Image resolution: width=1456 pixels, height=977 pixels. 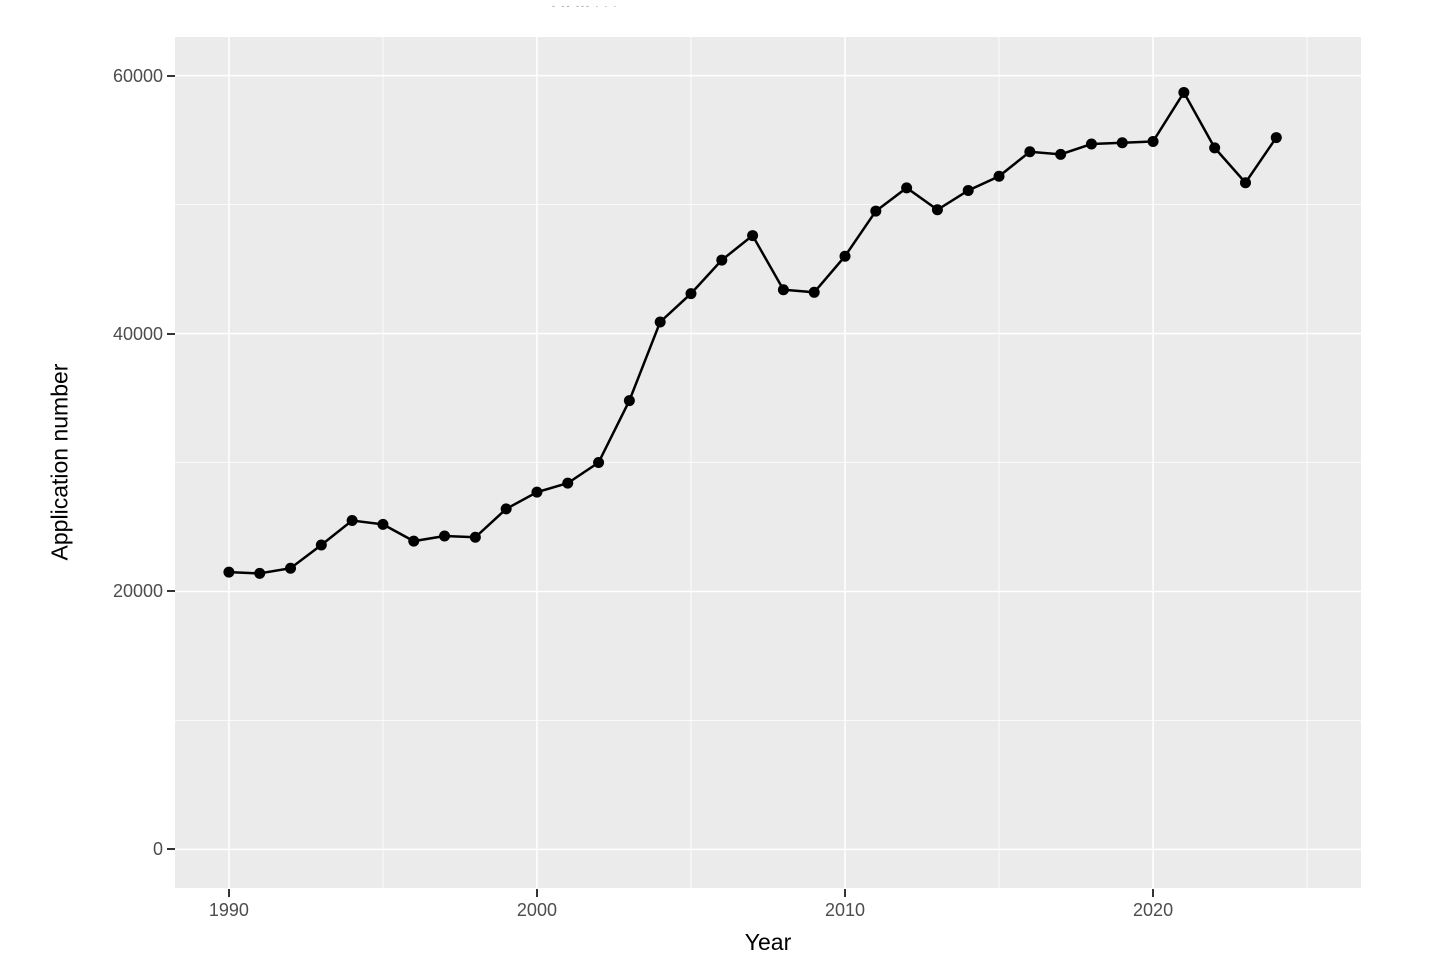 I want to click on x-tick-label: 2000, so click(x=536, y=910).